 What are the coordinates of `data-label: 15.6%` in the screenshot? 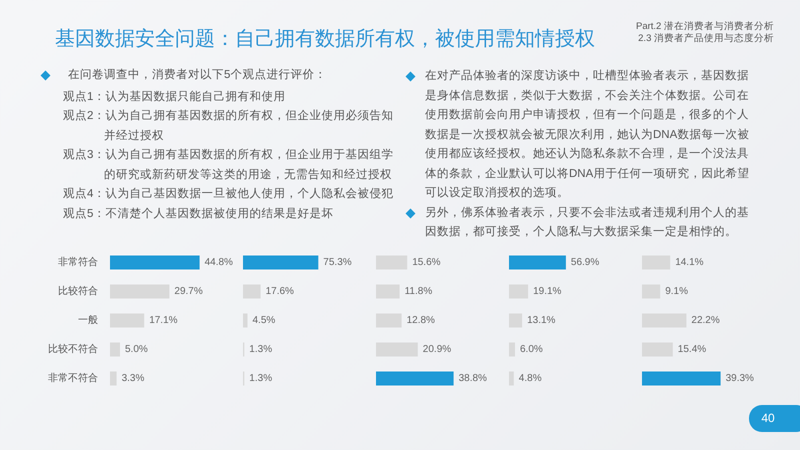 It's located at (426, 262).